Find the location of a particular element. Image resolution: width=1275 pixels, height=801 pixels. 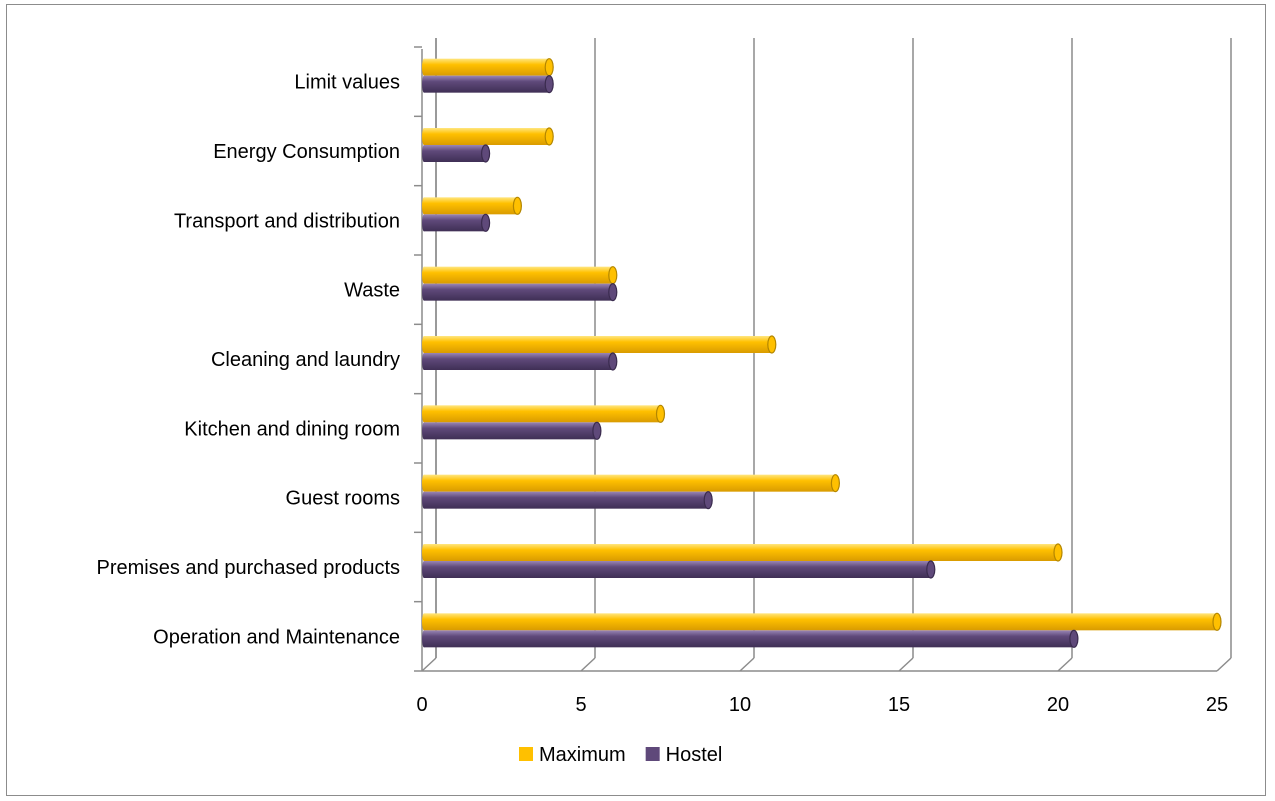

legend-label-maximum: Maximum is located at coordinates (582, 755).